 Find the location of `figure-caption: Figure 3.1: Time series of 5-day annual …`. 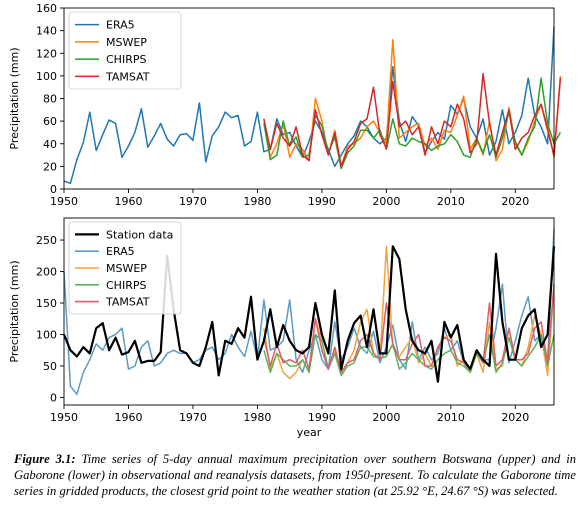

figure-caption: Figure 3.1: Time series of 5-day annual … is located at coordinates (295, 475).